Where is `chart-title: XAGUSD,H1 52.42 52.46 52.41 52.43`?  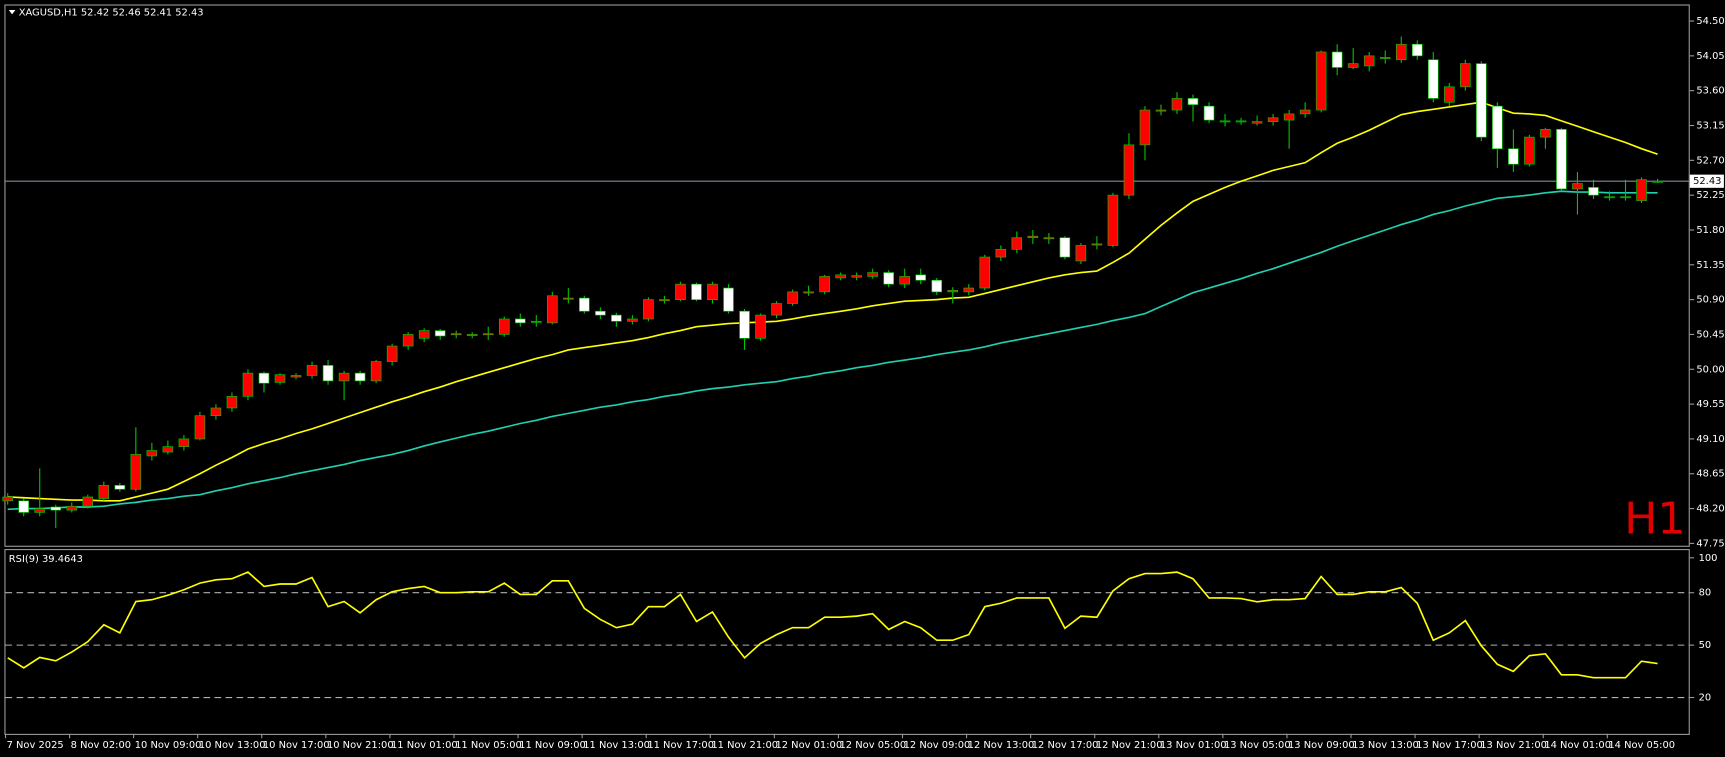
chart-title: XAGUSD,H1 52.42 52.46 52.41 52.43 is located at coordinates (111, 13).